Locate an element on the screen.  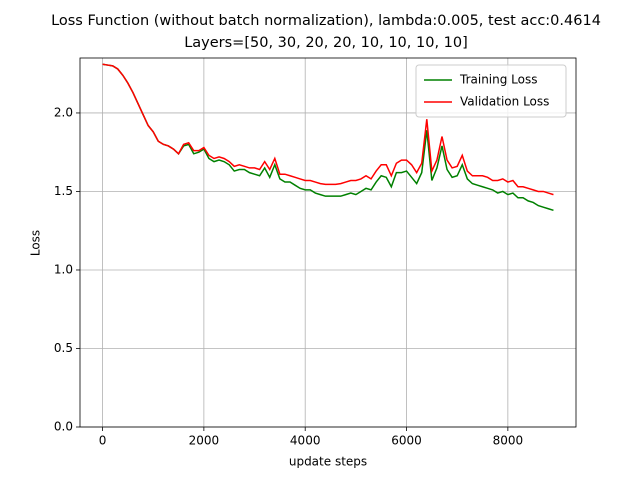
legend-label: Training Loss is located at coordinates (498, 80).